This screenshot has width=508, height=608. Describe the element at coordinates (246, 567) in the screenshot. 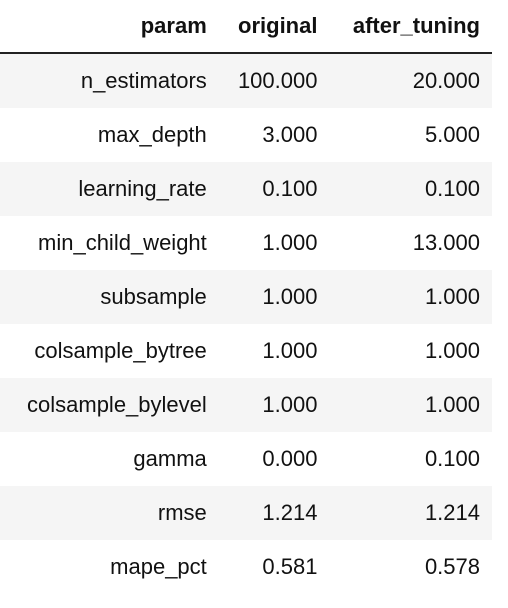

I see `table-row: mape_pct 0.581 0.578` at that location.